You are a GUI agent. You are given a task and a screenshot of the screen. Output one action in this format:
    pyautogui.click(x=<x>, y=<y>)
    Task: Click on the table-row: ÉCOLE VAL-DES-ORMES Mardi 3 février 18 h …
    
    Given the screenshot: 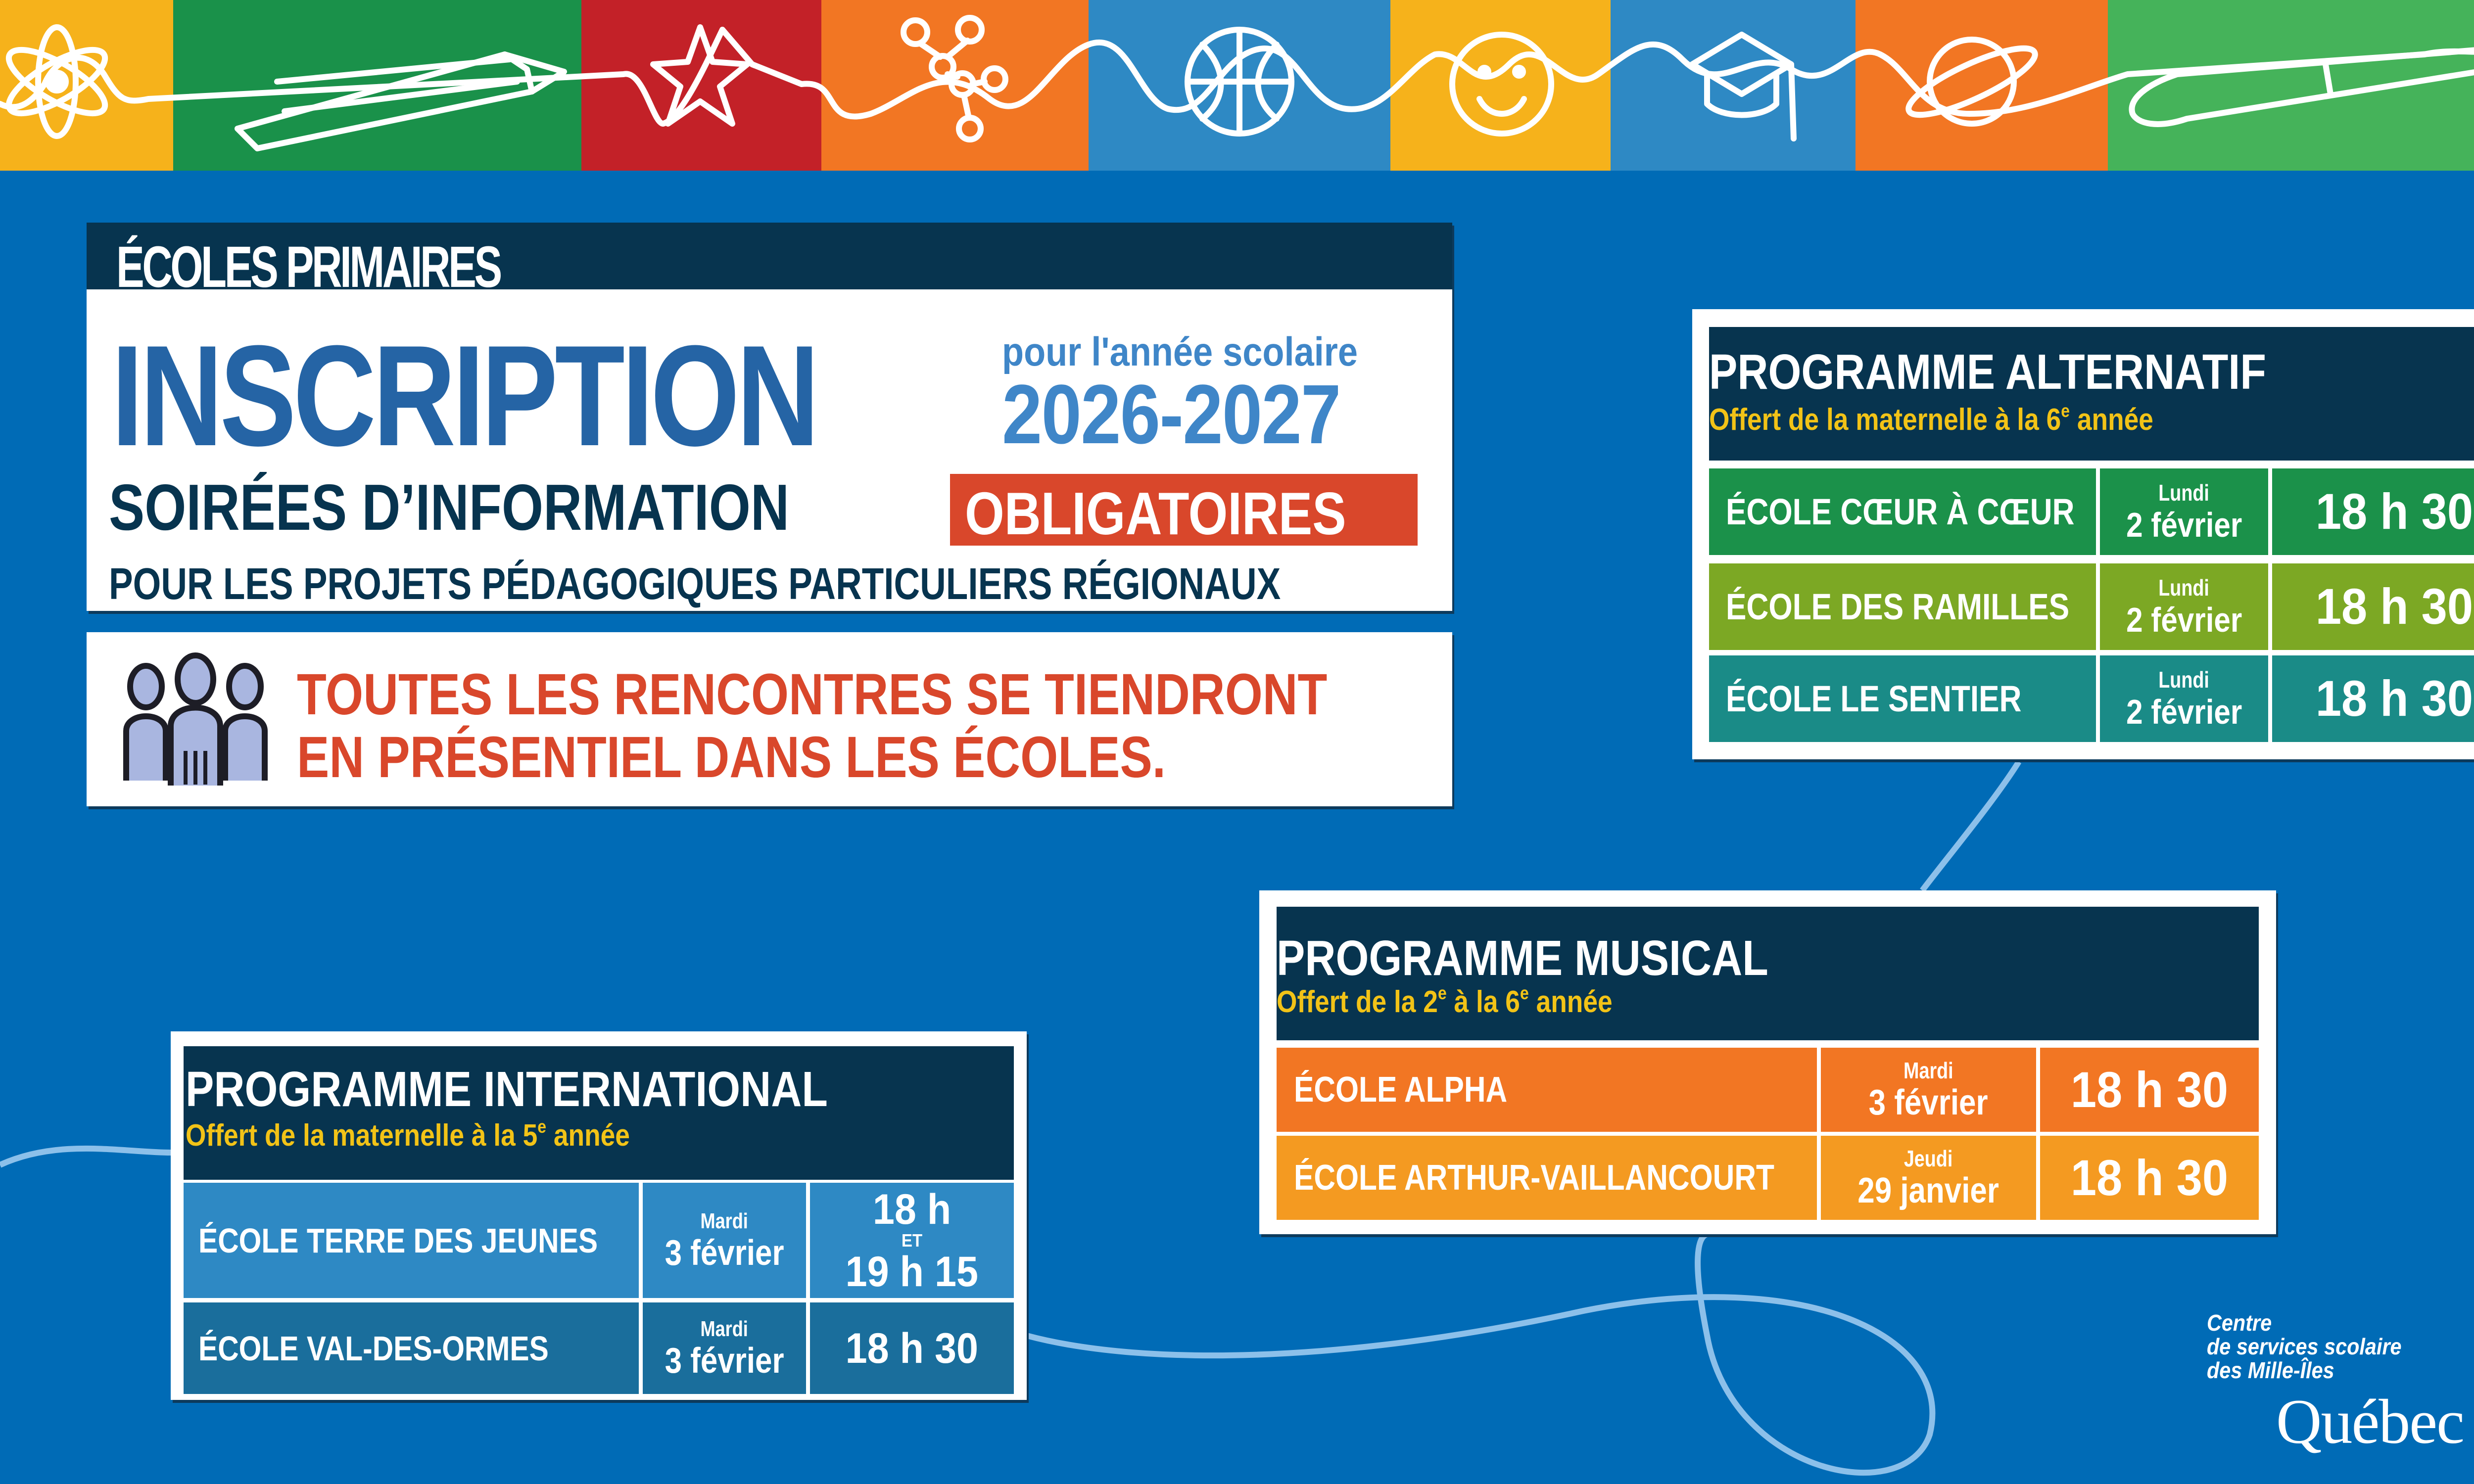 What is the action you would take?
    pyautogui.click(x=599, y=1348)
    